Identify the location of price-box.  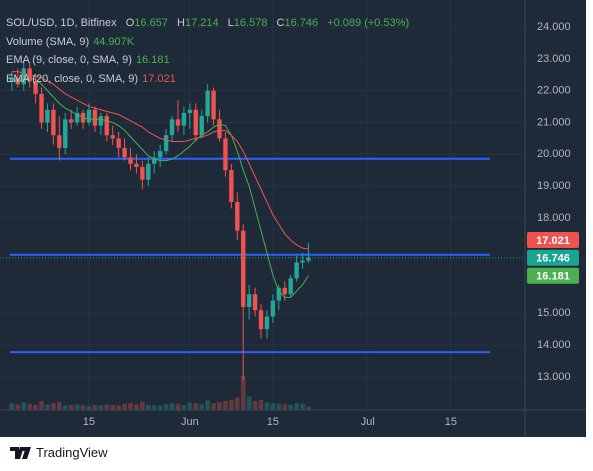
(553, 275).